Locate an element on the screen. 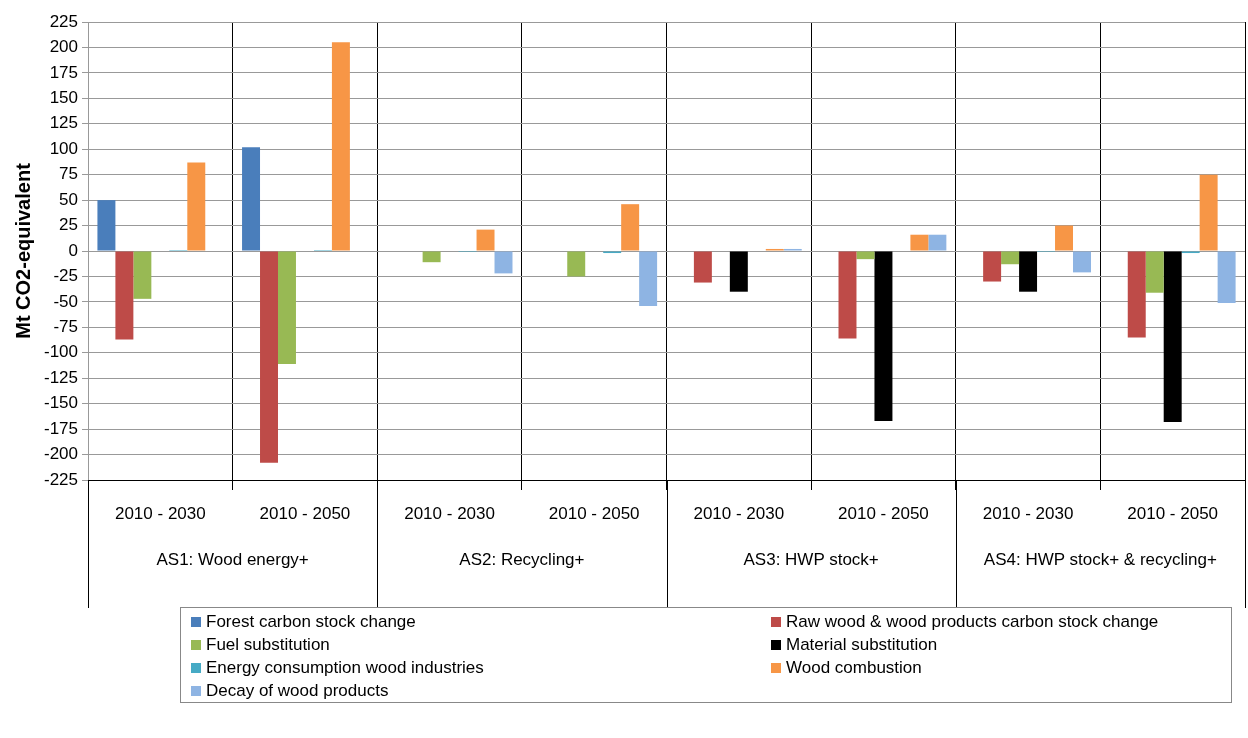 Image resolution: width=1248 pixels, height=738 pixels. y-tick-label: 150 is located at coordinates (64, 98).